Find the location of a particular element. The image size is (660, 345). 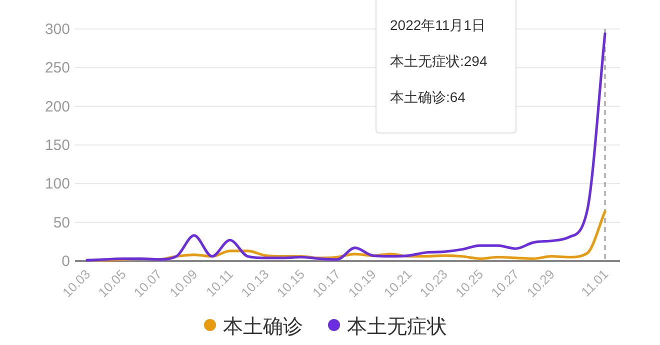

legend-label: 本土确诊 is located at coordinates (263, 327).